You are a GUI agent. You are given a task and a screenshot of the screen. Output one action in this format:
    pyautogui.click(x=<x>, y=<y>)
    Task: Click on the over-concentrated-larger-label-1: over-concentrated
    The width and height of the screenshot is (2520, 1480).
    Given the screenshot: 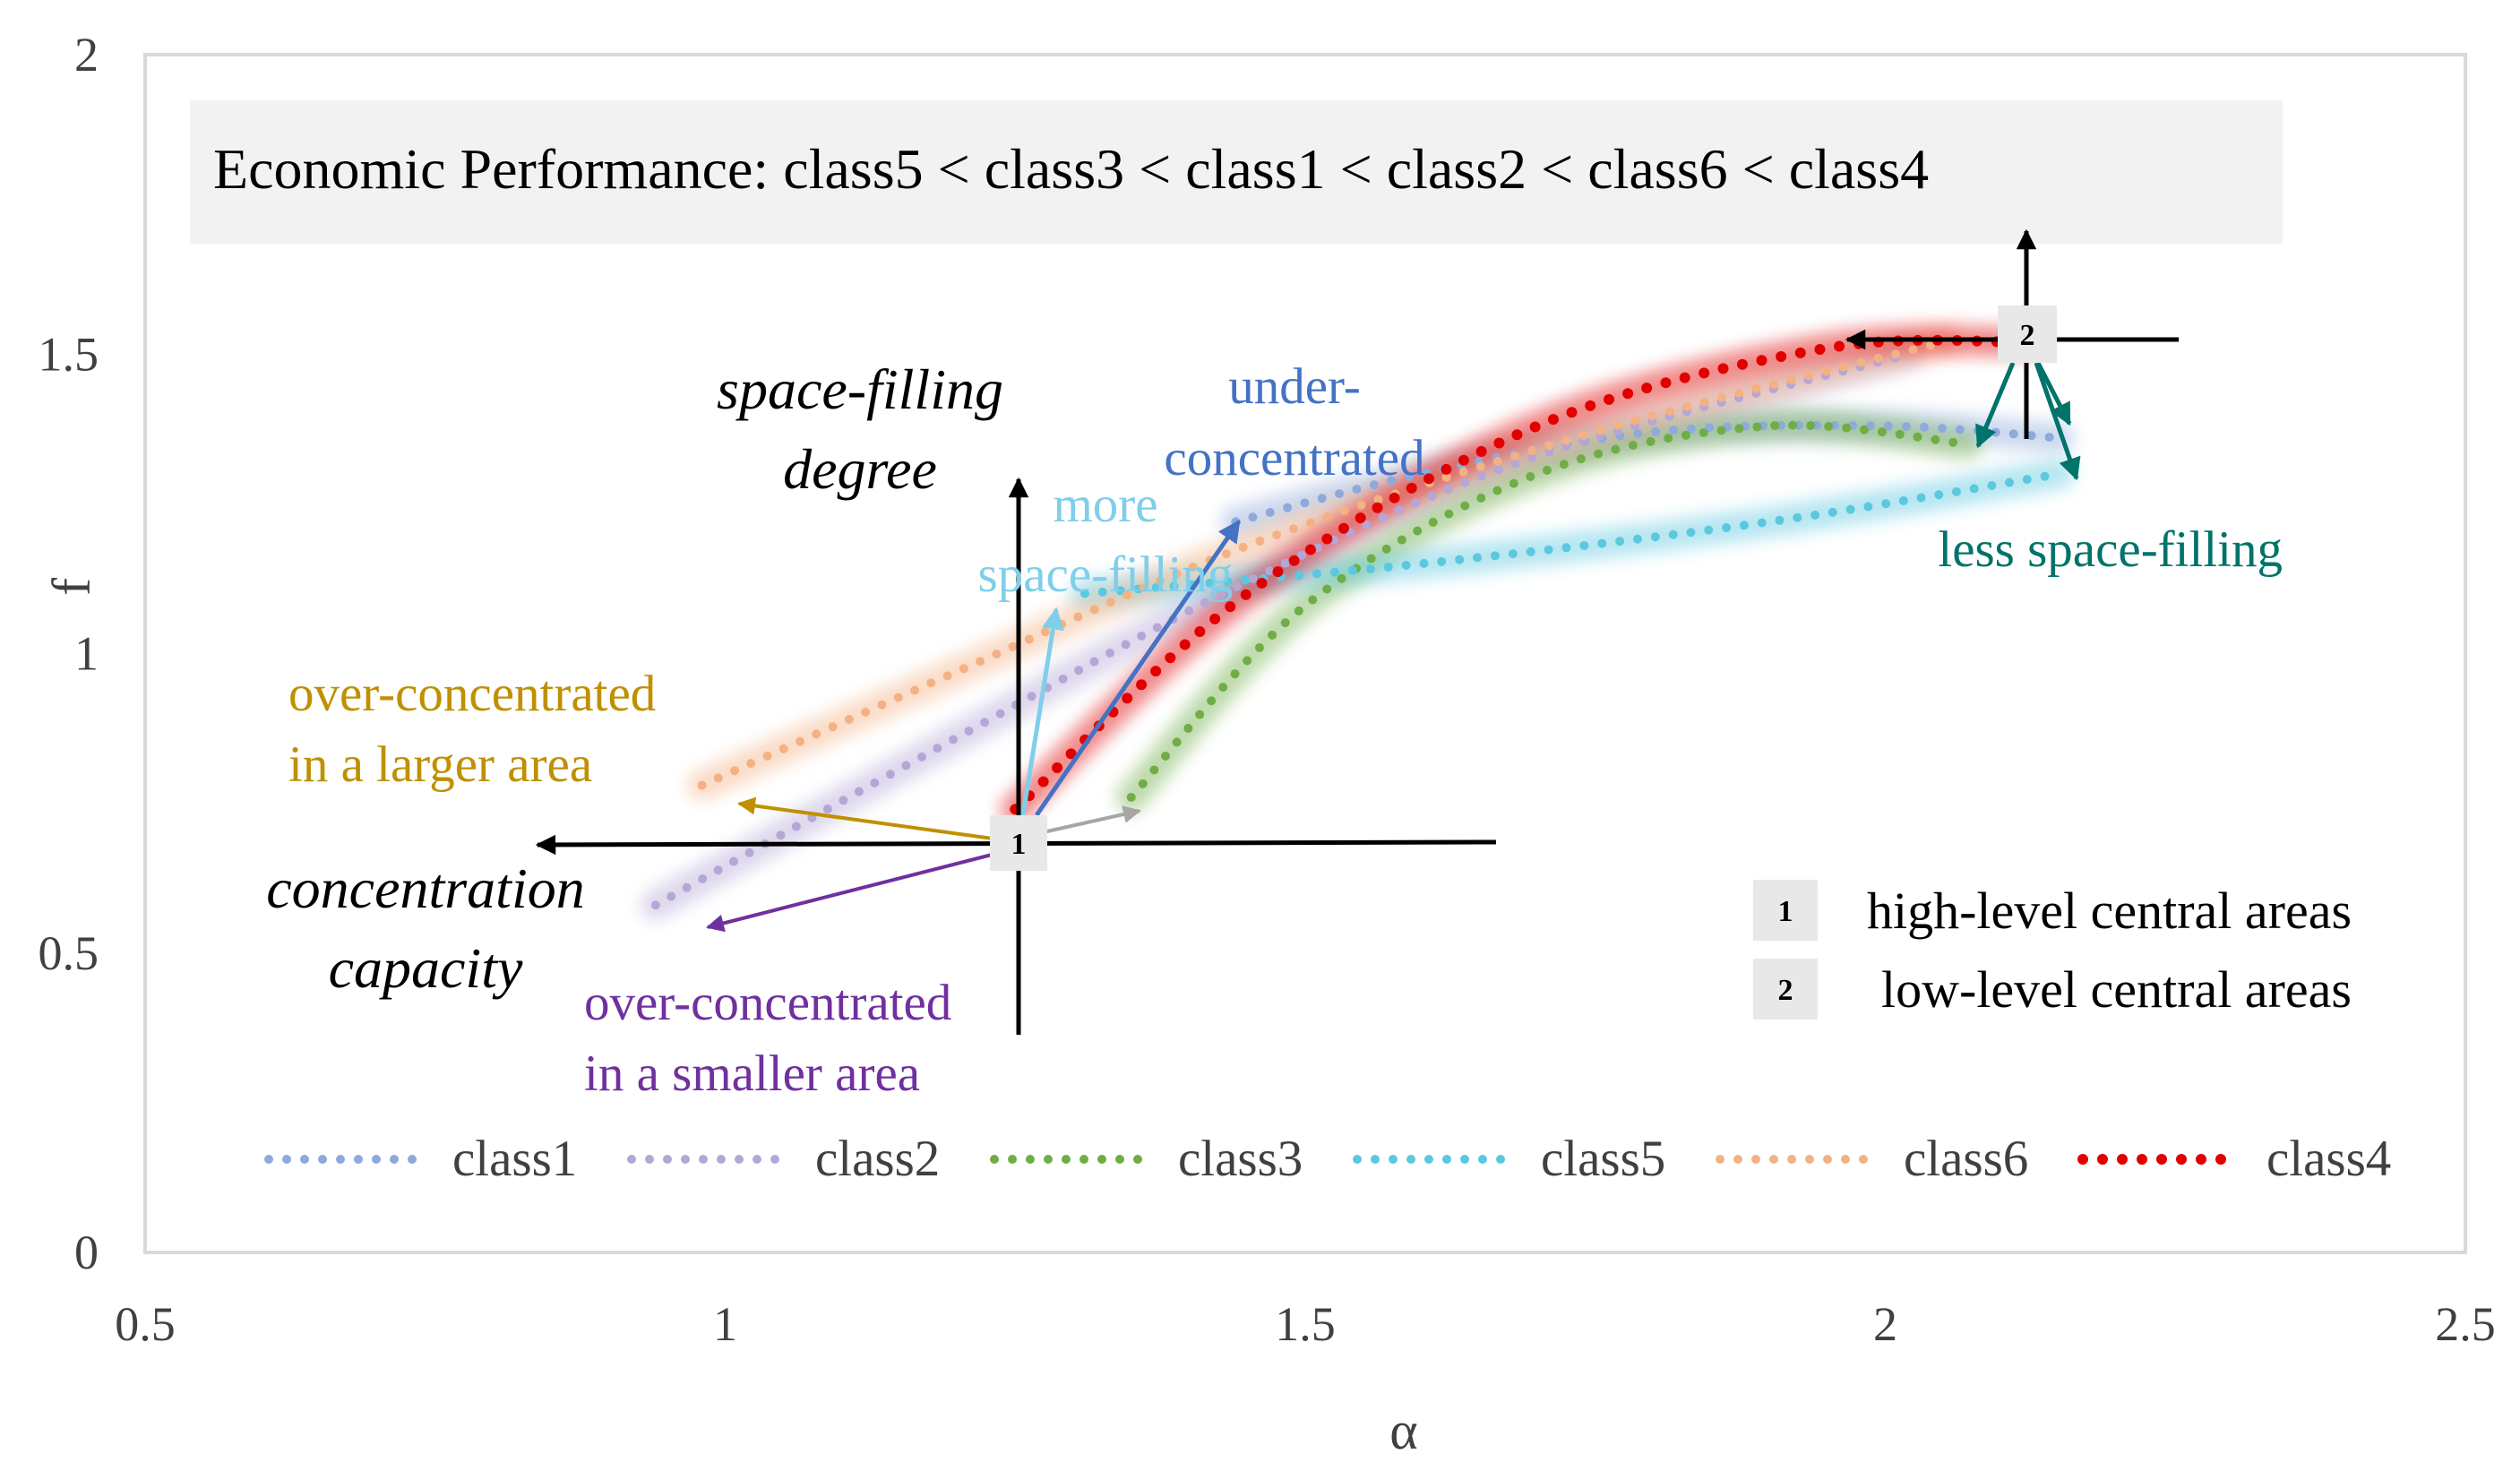 What is the action you would take?
    pyautogui.click(x=472, y=694)
    